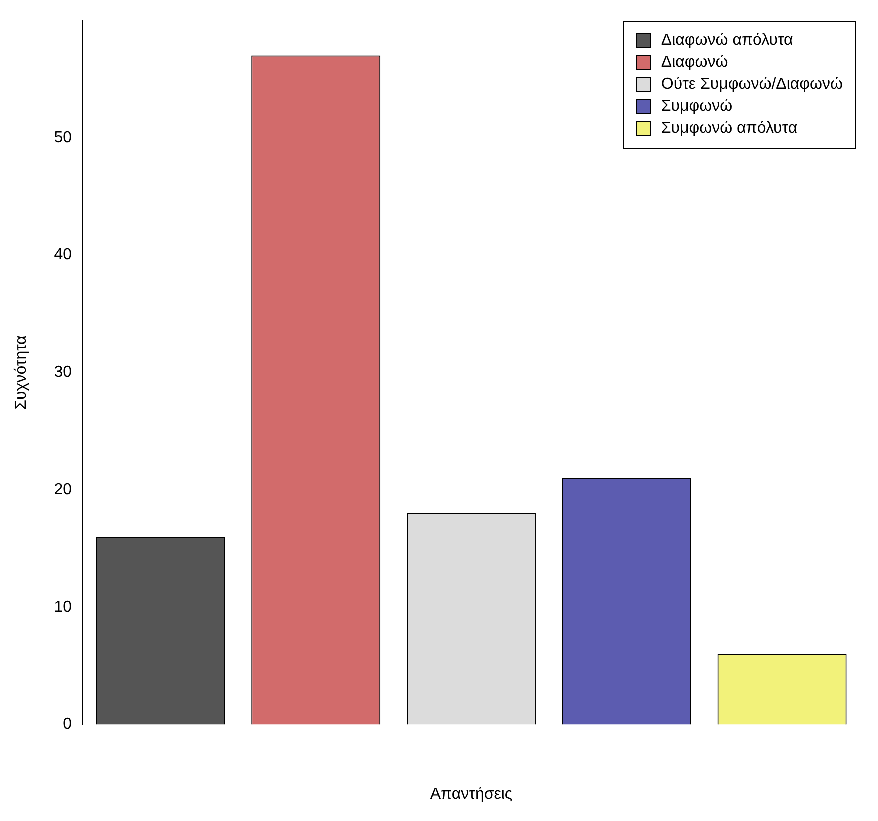 The height and width of the screenshot is (821, 878). Describe the element at coordinates (697, 106) in the screenshot. I see `legend-label: Συμφωνώ` at that location.